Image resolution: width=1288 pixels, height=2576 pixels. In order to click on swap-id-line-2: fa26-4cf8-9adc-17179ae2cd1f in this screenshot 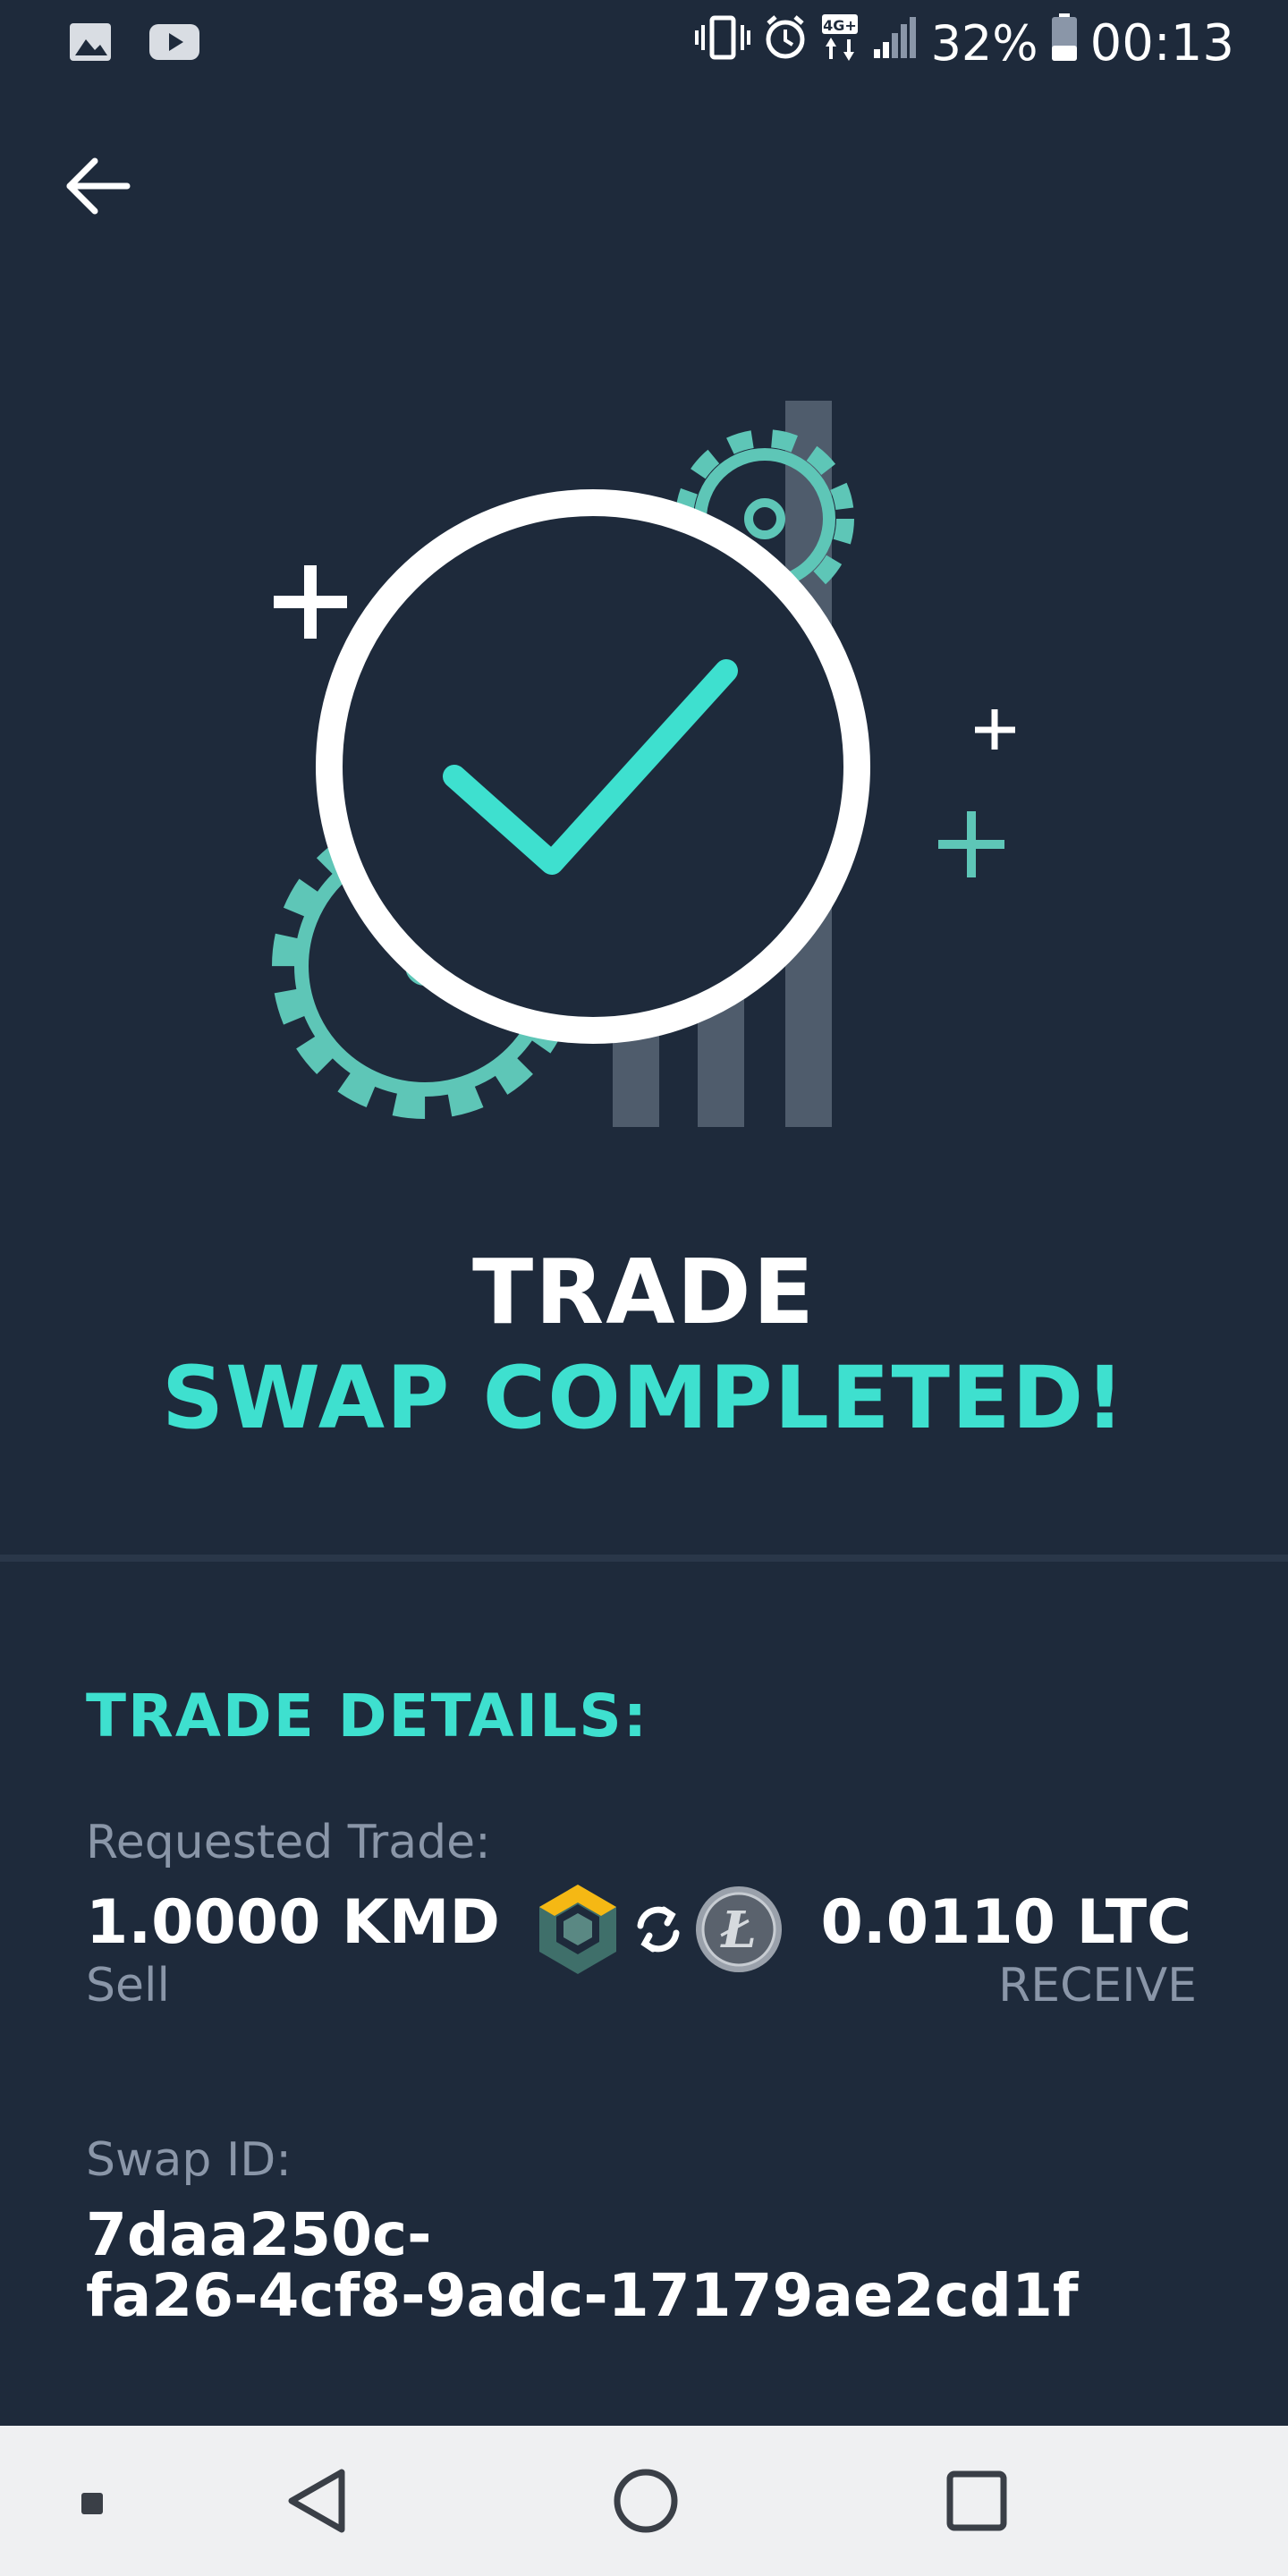, I will do `click(582, 2295)`.